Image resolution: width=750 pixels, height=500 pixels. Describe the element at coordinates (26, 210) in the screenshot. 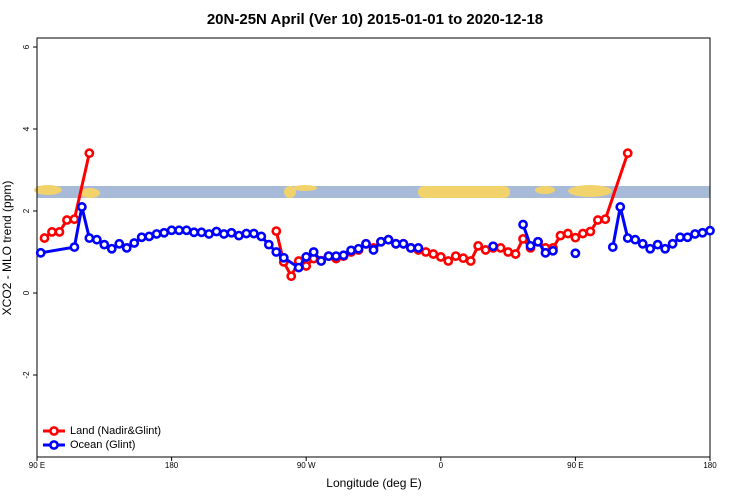

I see `y-tick-label: 2` at that location.